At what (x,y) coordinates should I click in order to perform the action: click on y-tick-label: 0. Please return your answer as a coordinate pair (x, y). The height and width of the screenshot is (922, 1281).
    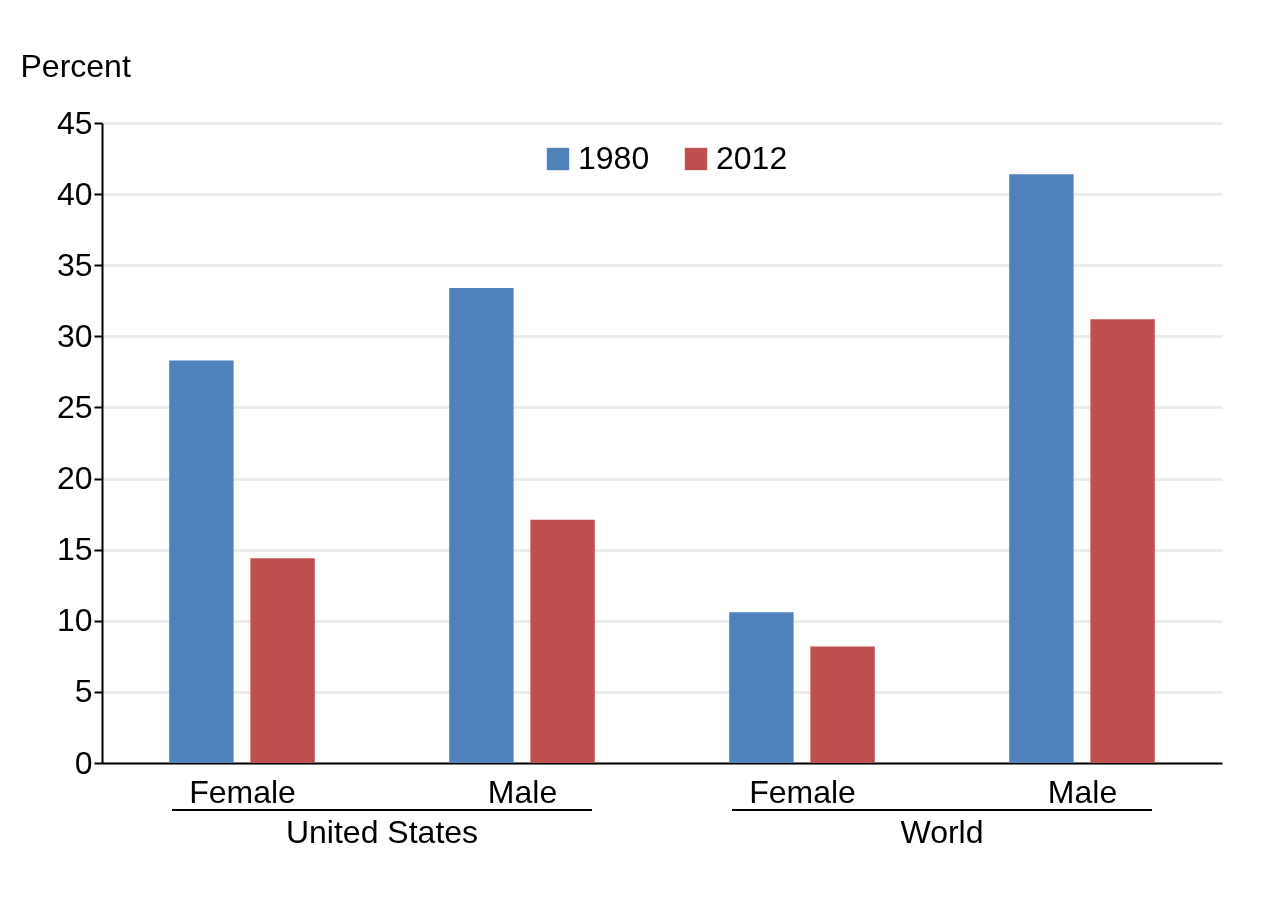
    Looking at the image, I should click on (83, 762).